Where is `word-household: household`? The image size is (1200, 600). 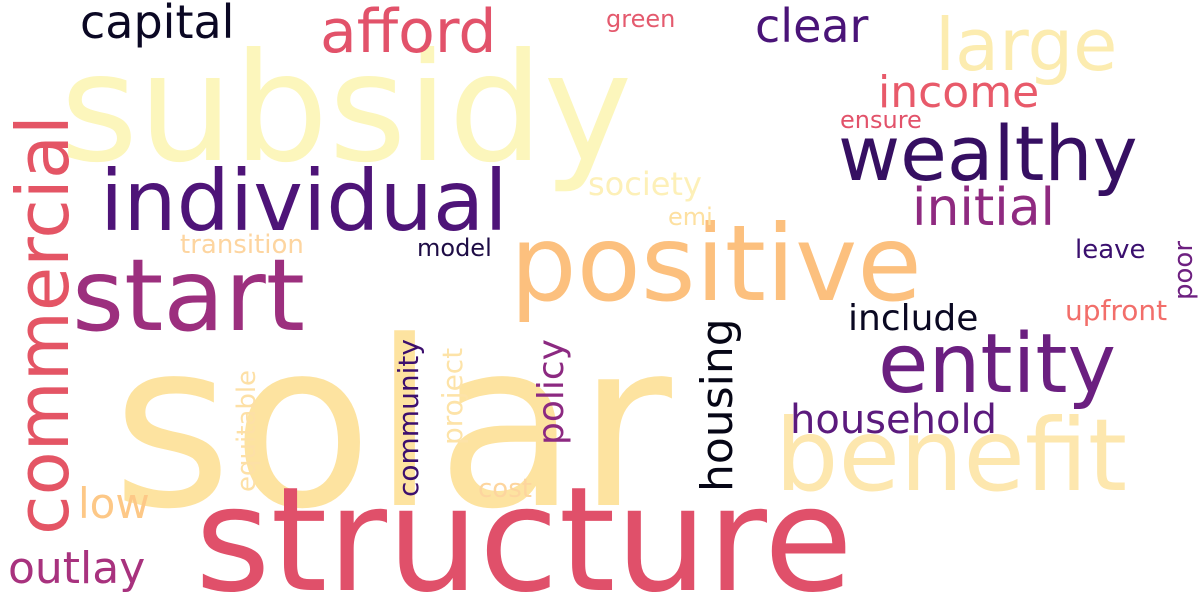 word-household: household is located at coordinates (893, 420).